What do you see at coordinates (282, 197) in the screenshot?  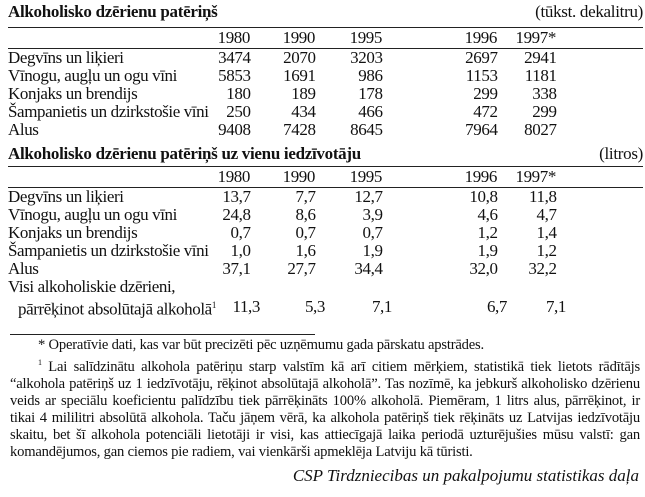 I see `table-row: Degvīns un liķieri 13,7 7,7 12,7 10,8 11,8` at bounding box center [282, 197].